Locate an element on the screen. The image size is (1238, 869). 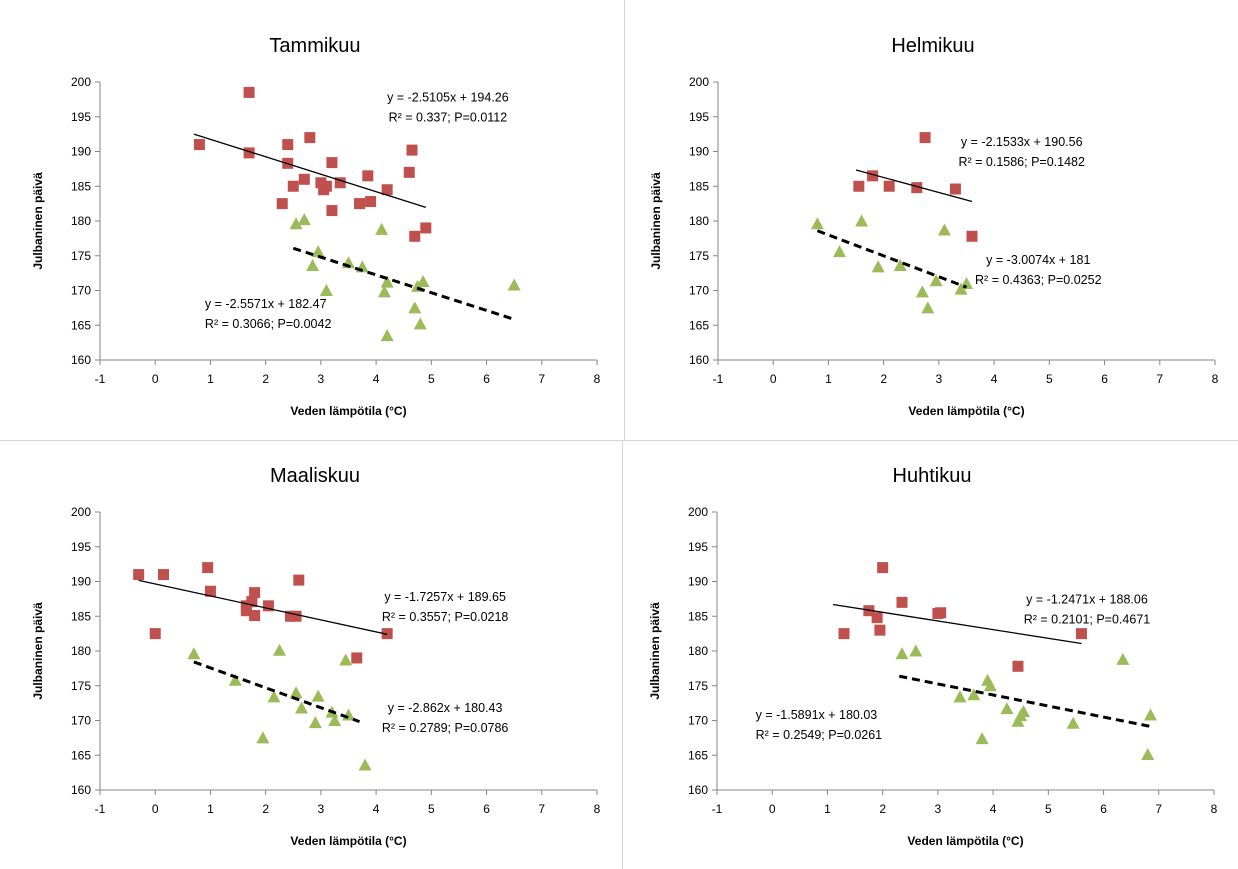
x-tick-label: 1 is located at coordinates (827, 809).